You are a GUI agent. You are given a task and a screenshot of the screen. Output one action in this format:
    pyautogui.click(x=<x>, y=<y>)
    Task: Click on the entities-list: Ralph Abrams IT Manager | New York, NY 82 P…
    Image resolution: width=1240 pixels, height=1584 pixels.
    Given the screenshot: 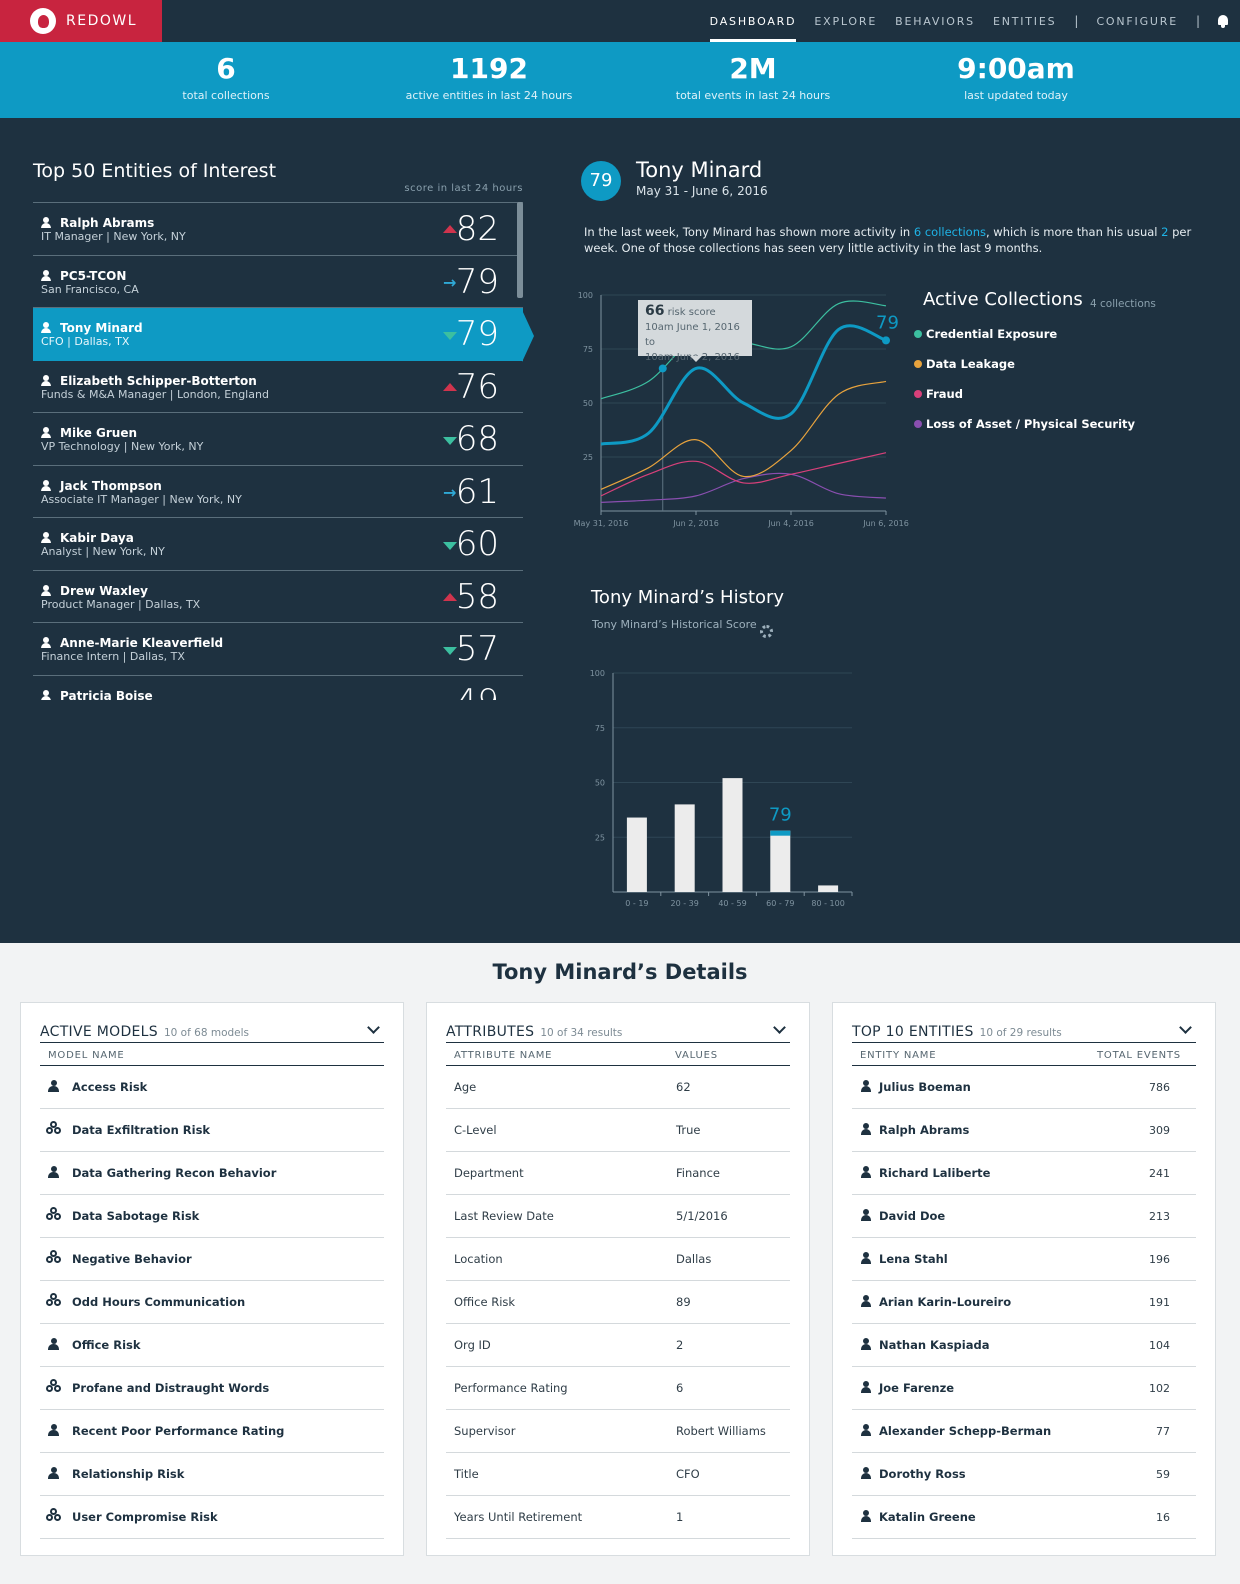 What is the action you would take?
    pyautogui.click(x=278, y=451)
    